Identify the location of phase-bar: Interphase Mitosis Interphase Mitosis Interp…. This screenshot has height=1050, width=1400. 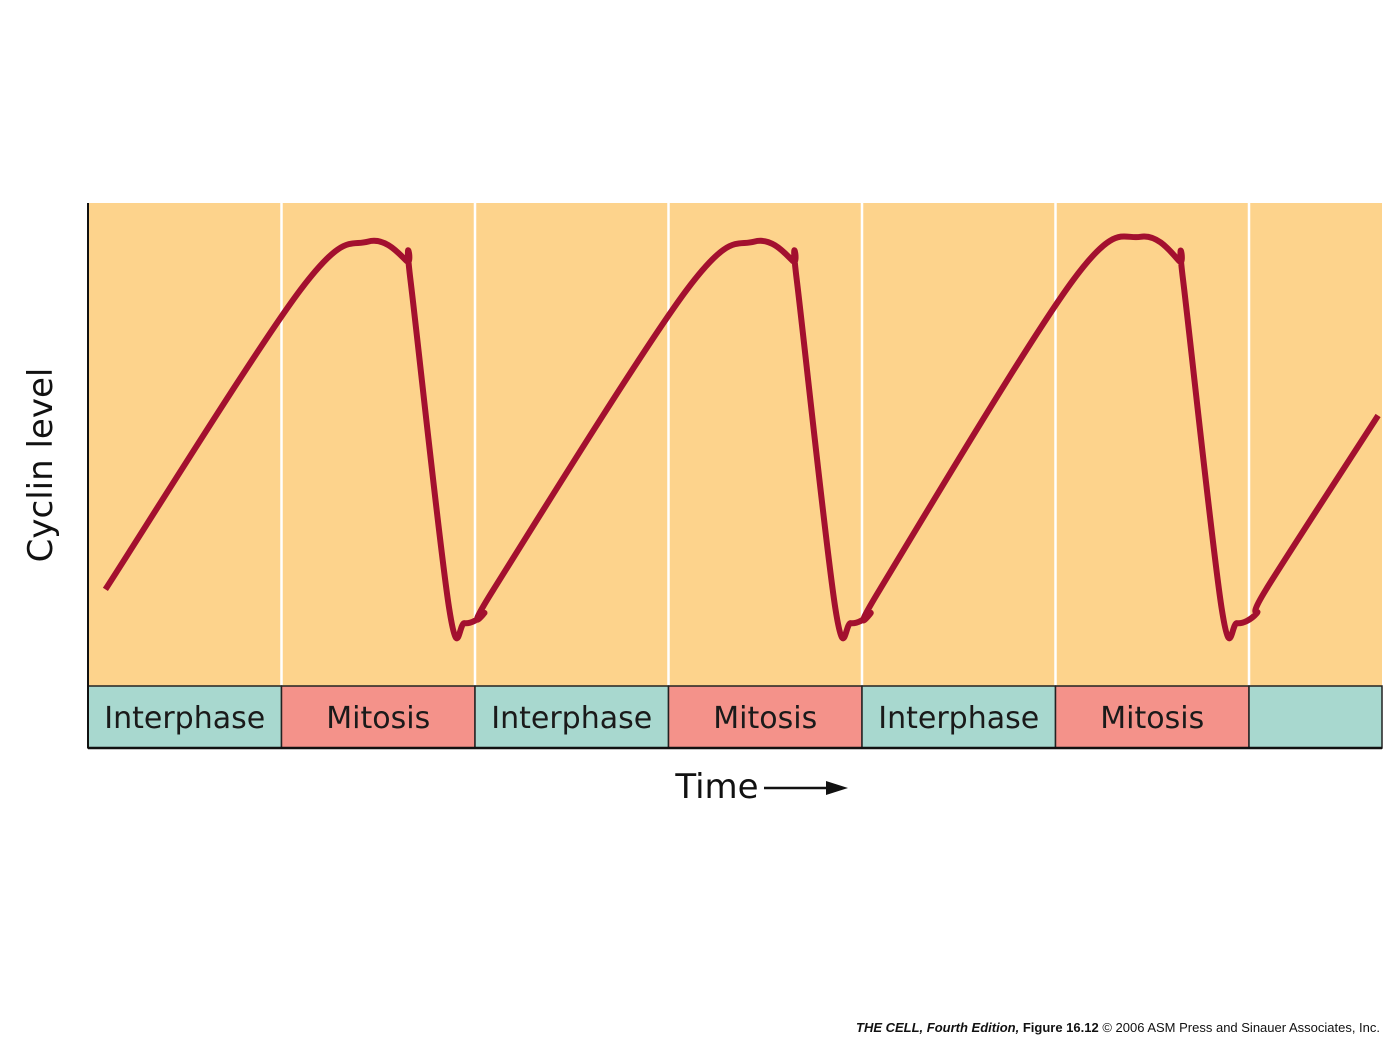
(735, 717).